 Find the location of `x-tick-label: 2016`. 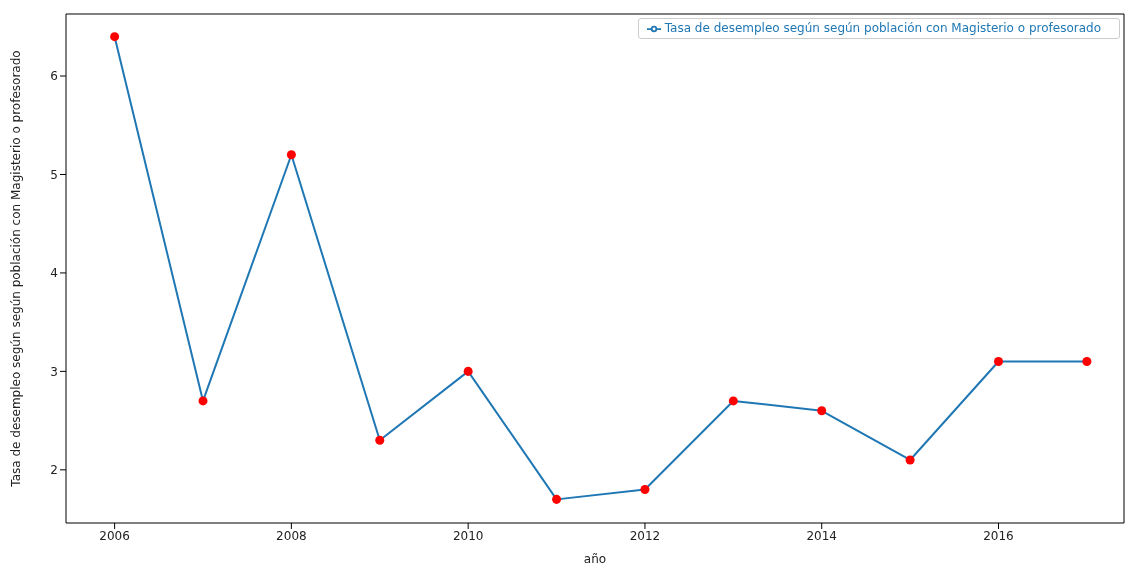

x-tick-label: 2016 is located at coordinates (998, 535).